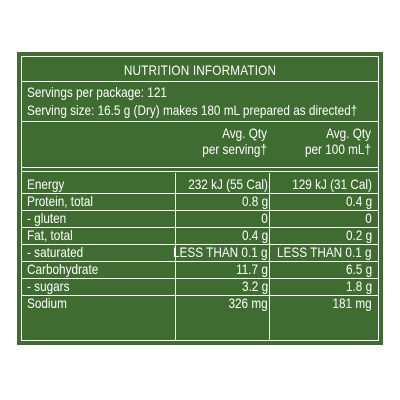 This screenshot has width=400, height=400. What do you see at coordinates (200, 269) in the screenshot?
I see `table-row: Carbohydrate 11.7 g 6.5 g` at bounding box center [200, 269].